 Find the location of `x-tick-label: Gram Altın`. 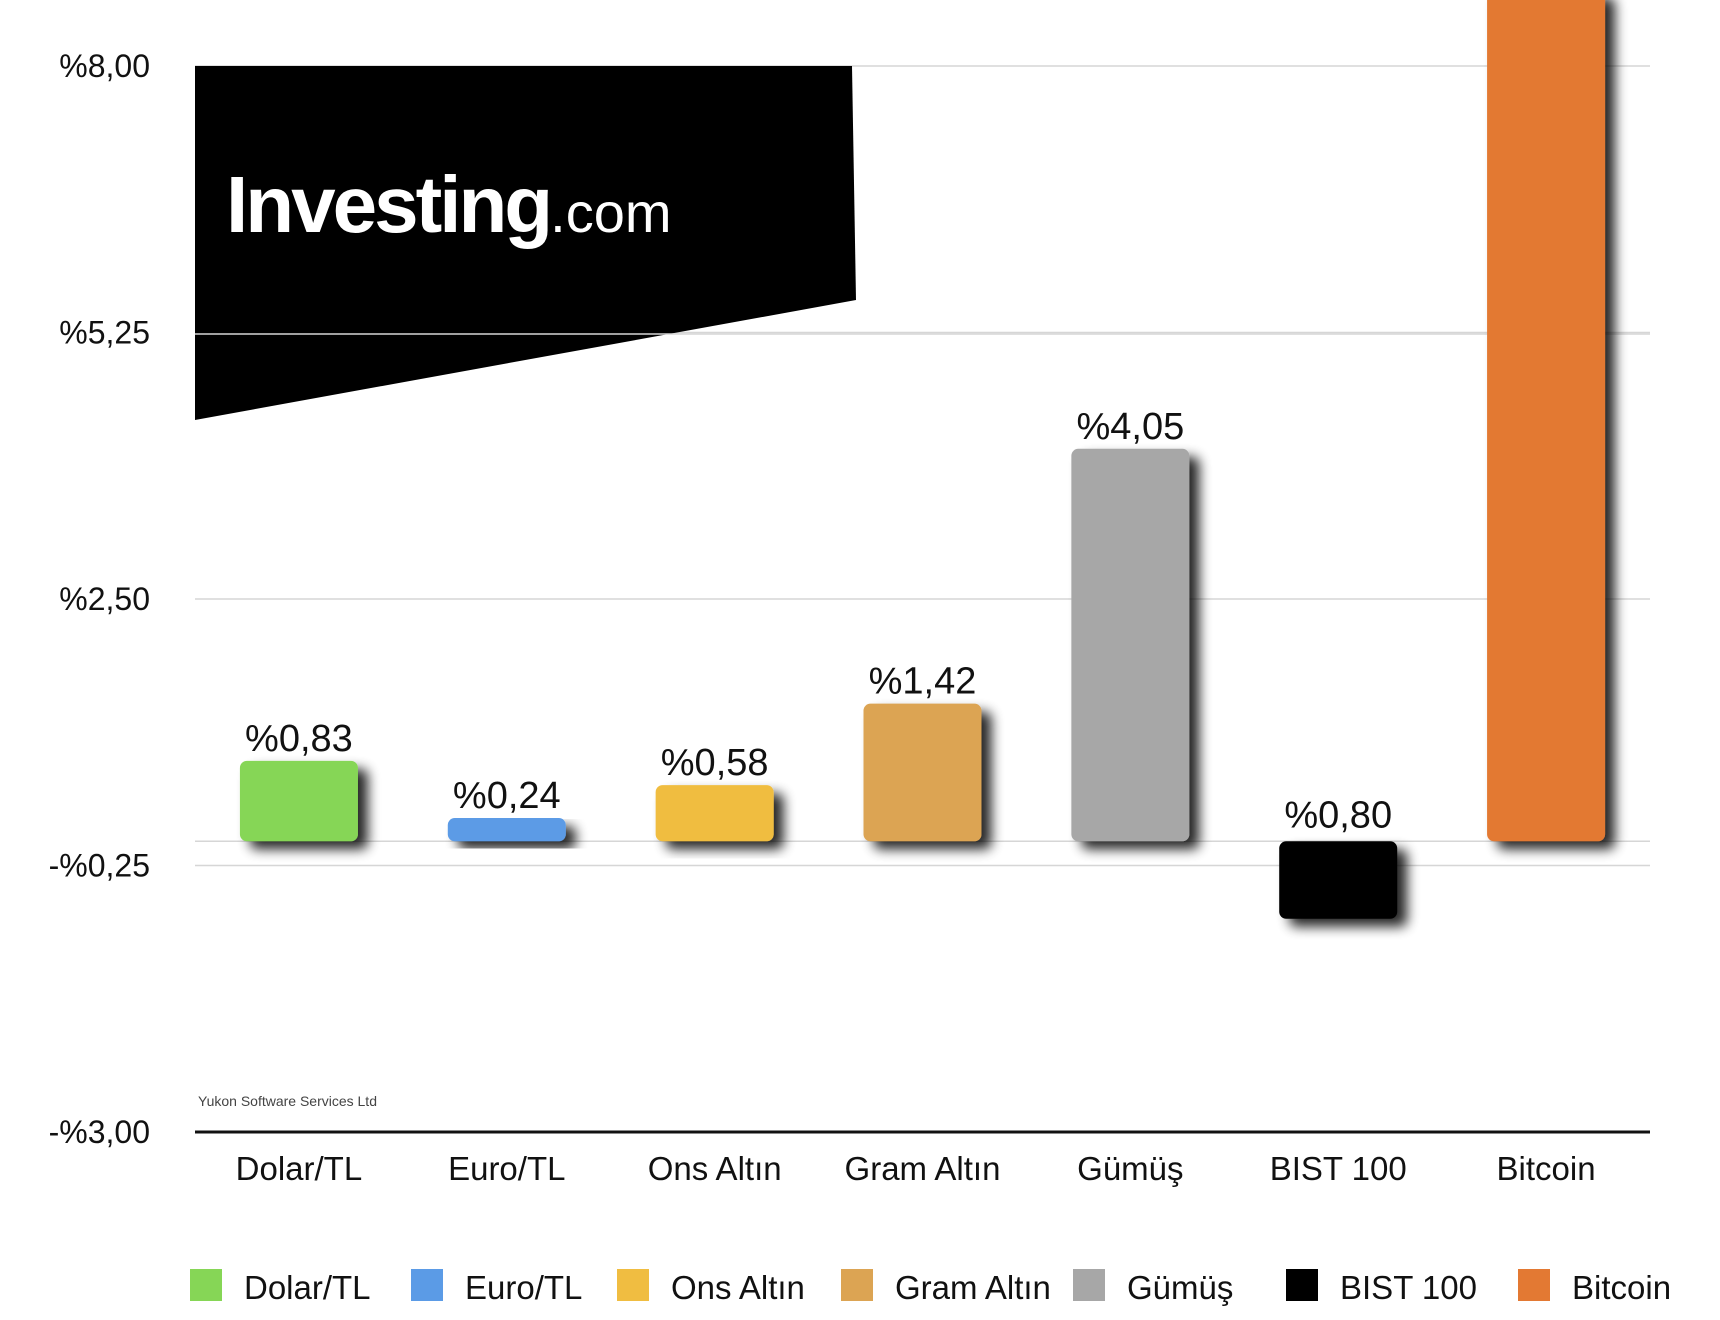

x-tick-label: Gram Altın is located at coordinates (923, 1168).